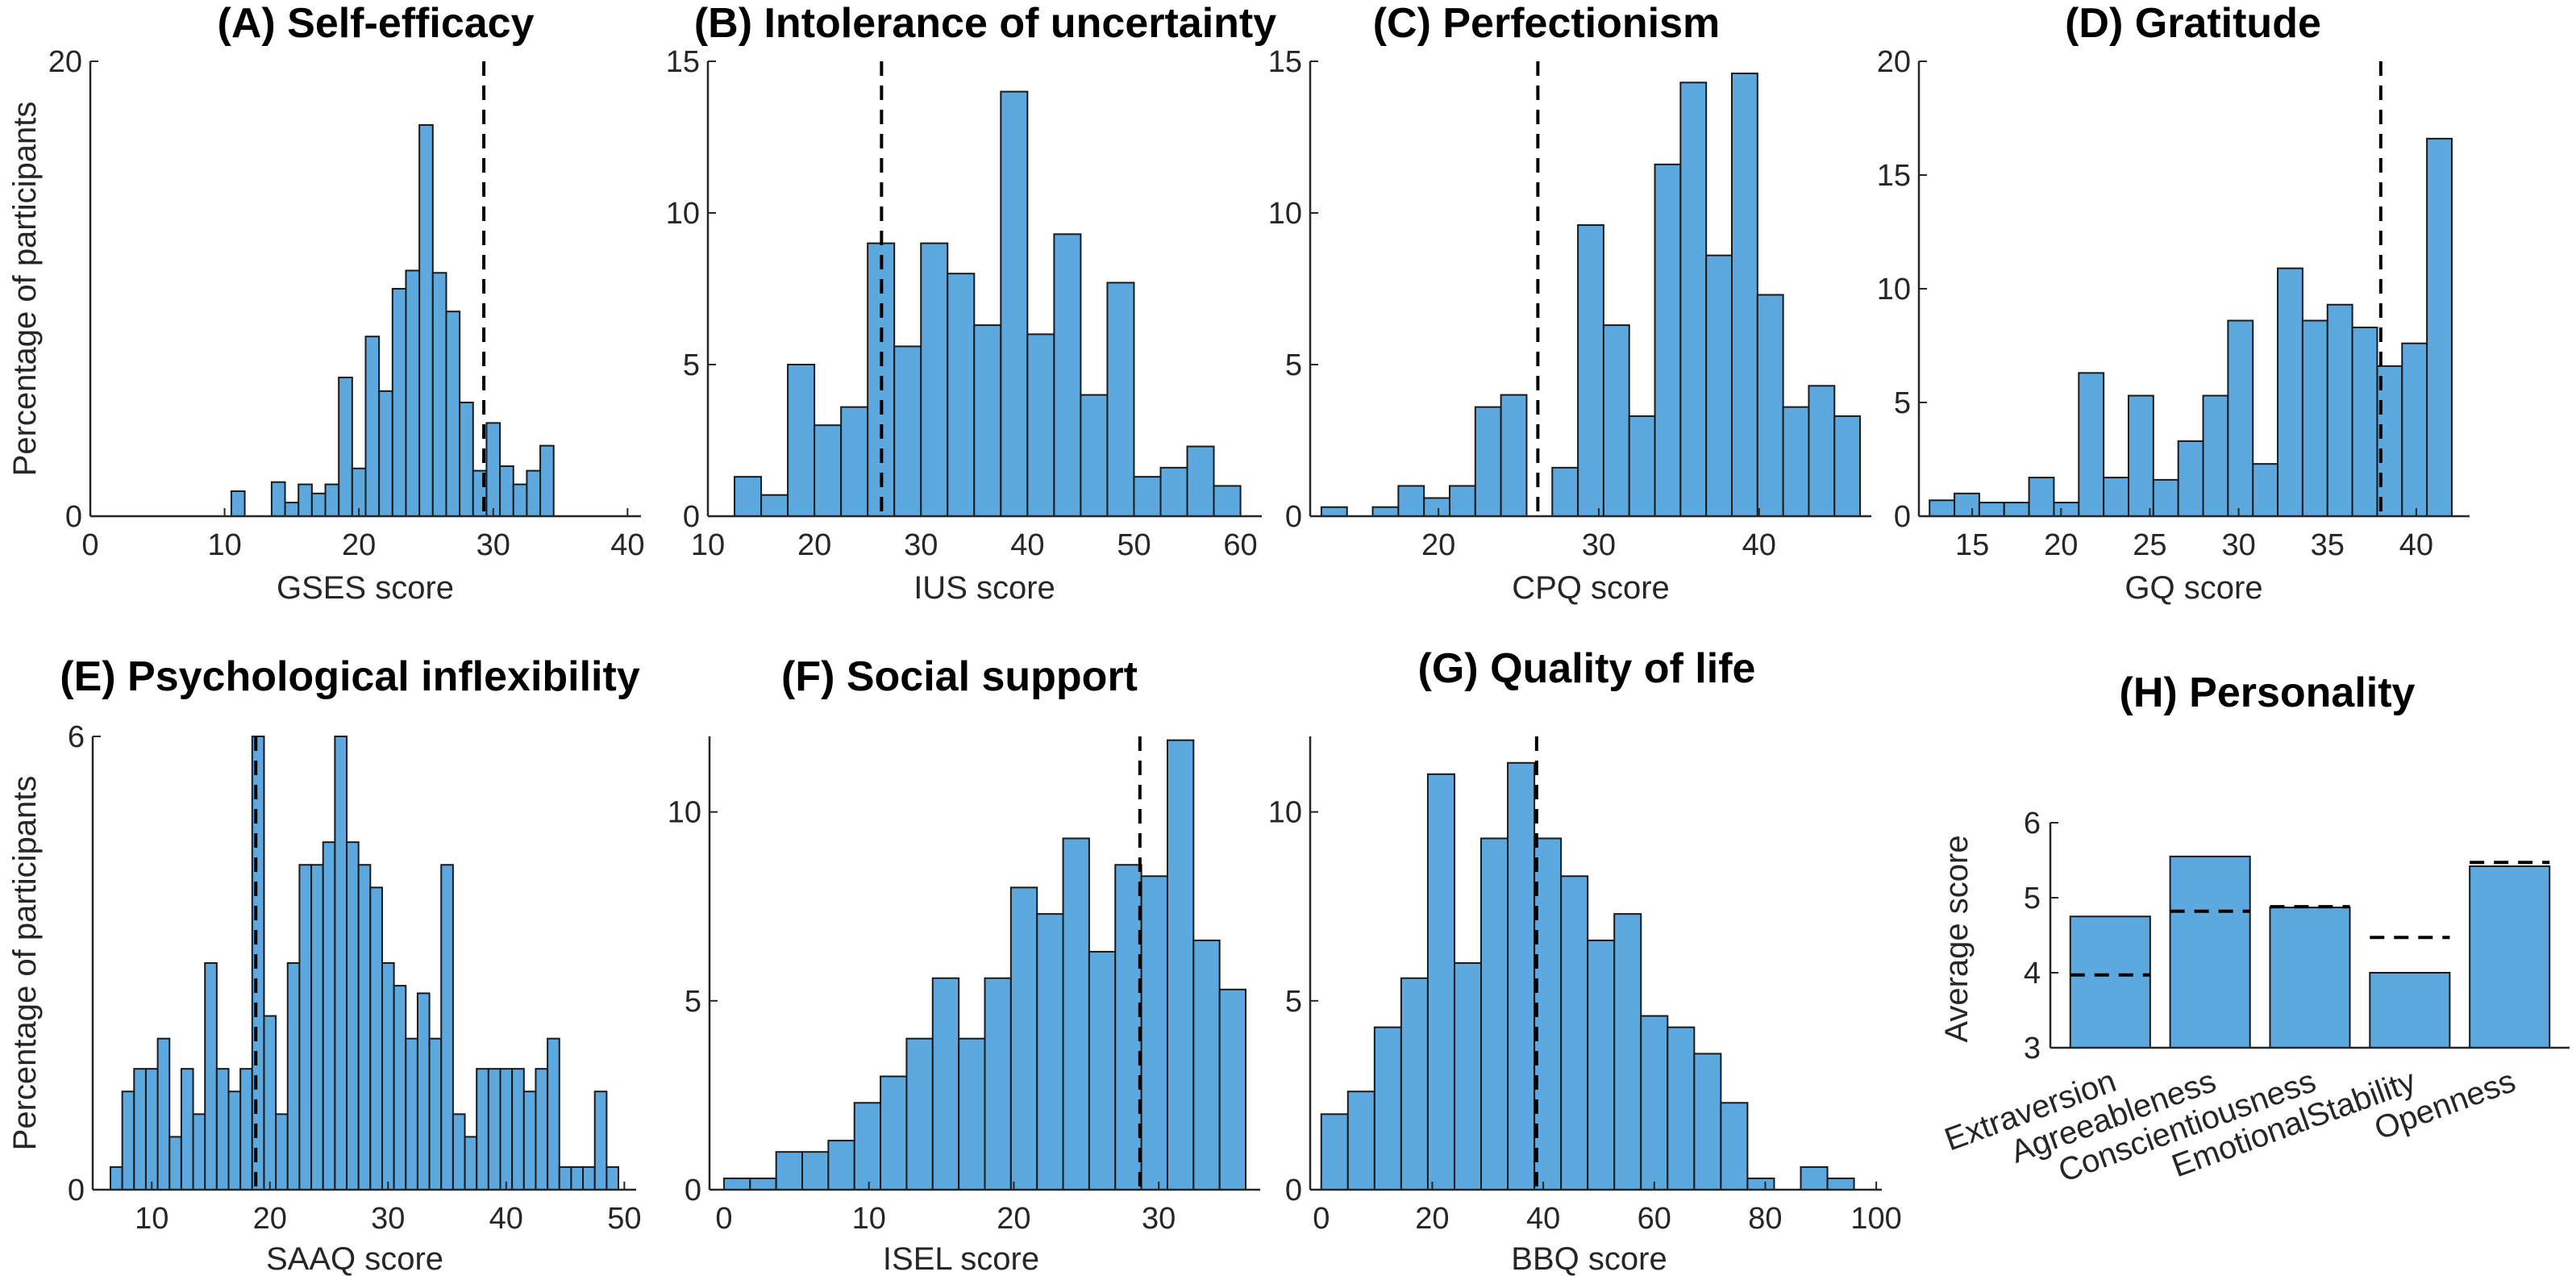 The width and height of the screenshot is (2576, 1276). I want to click on panel-a-x-tick-label: 40, so click(627, 545).